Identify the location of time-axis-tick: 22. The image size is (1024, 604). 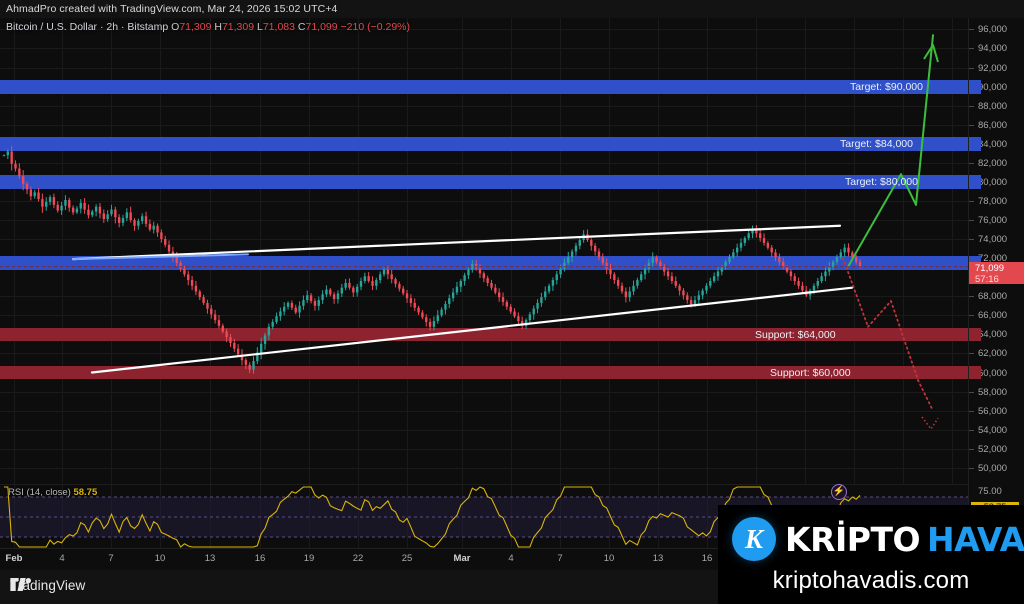
(358, 558).